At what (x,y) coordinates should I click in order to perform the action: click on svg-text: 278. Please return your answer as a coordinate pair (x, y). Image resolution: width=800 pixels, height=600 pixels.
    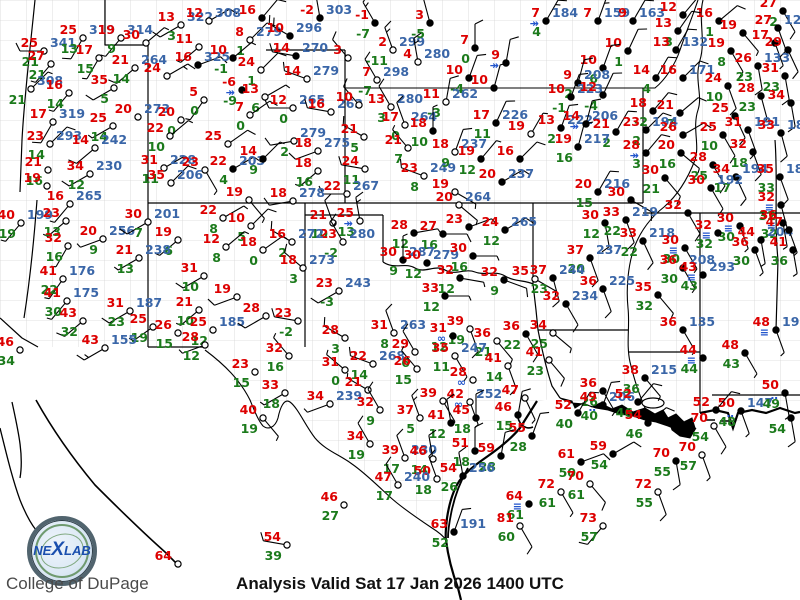
    Looking at the image, I should click on (312, 192).